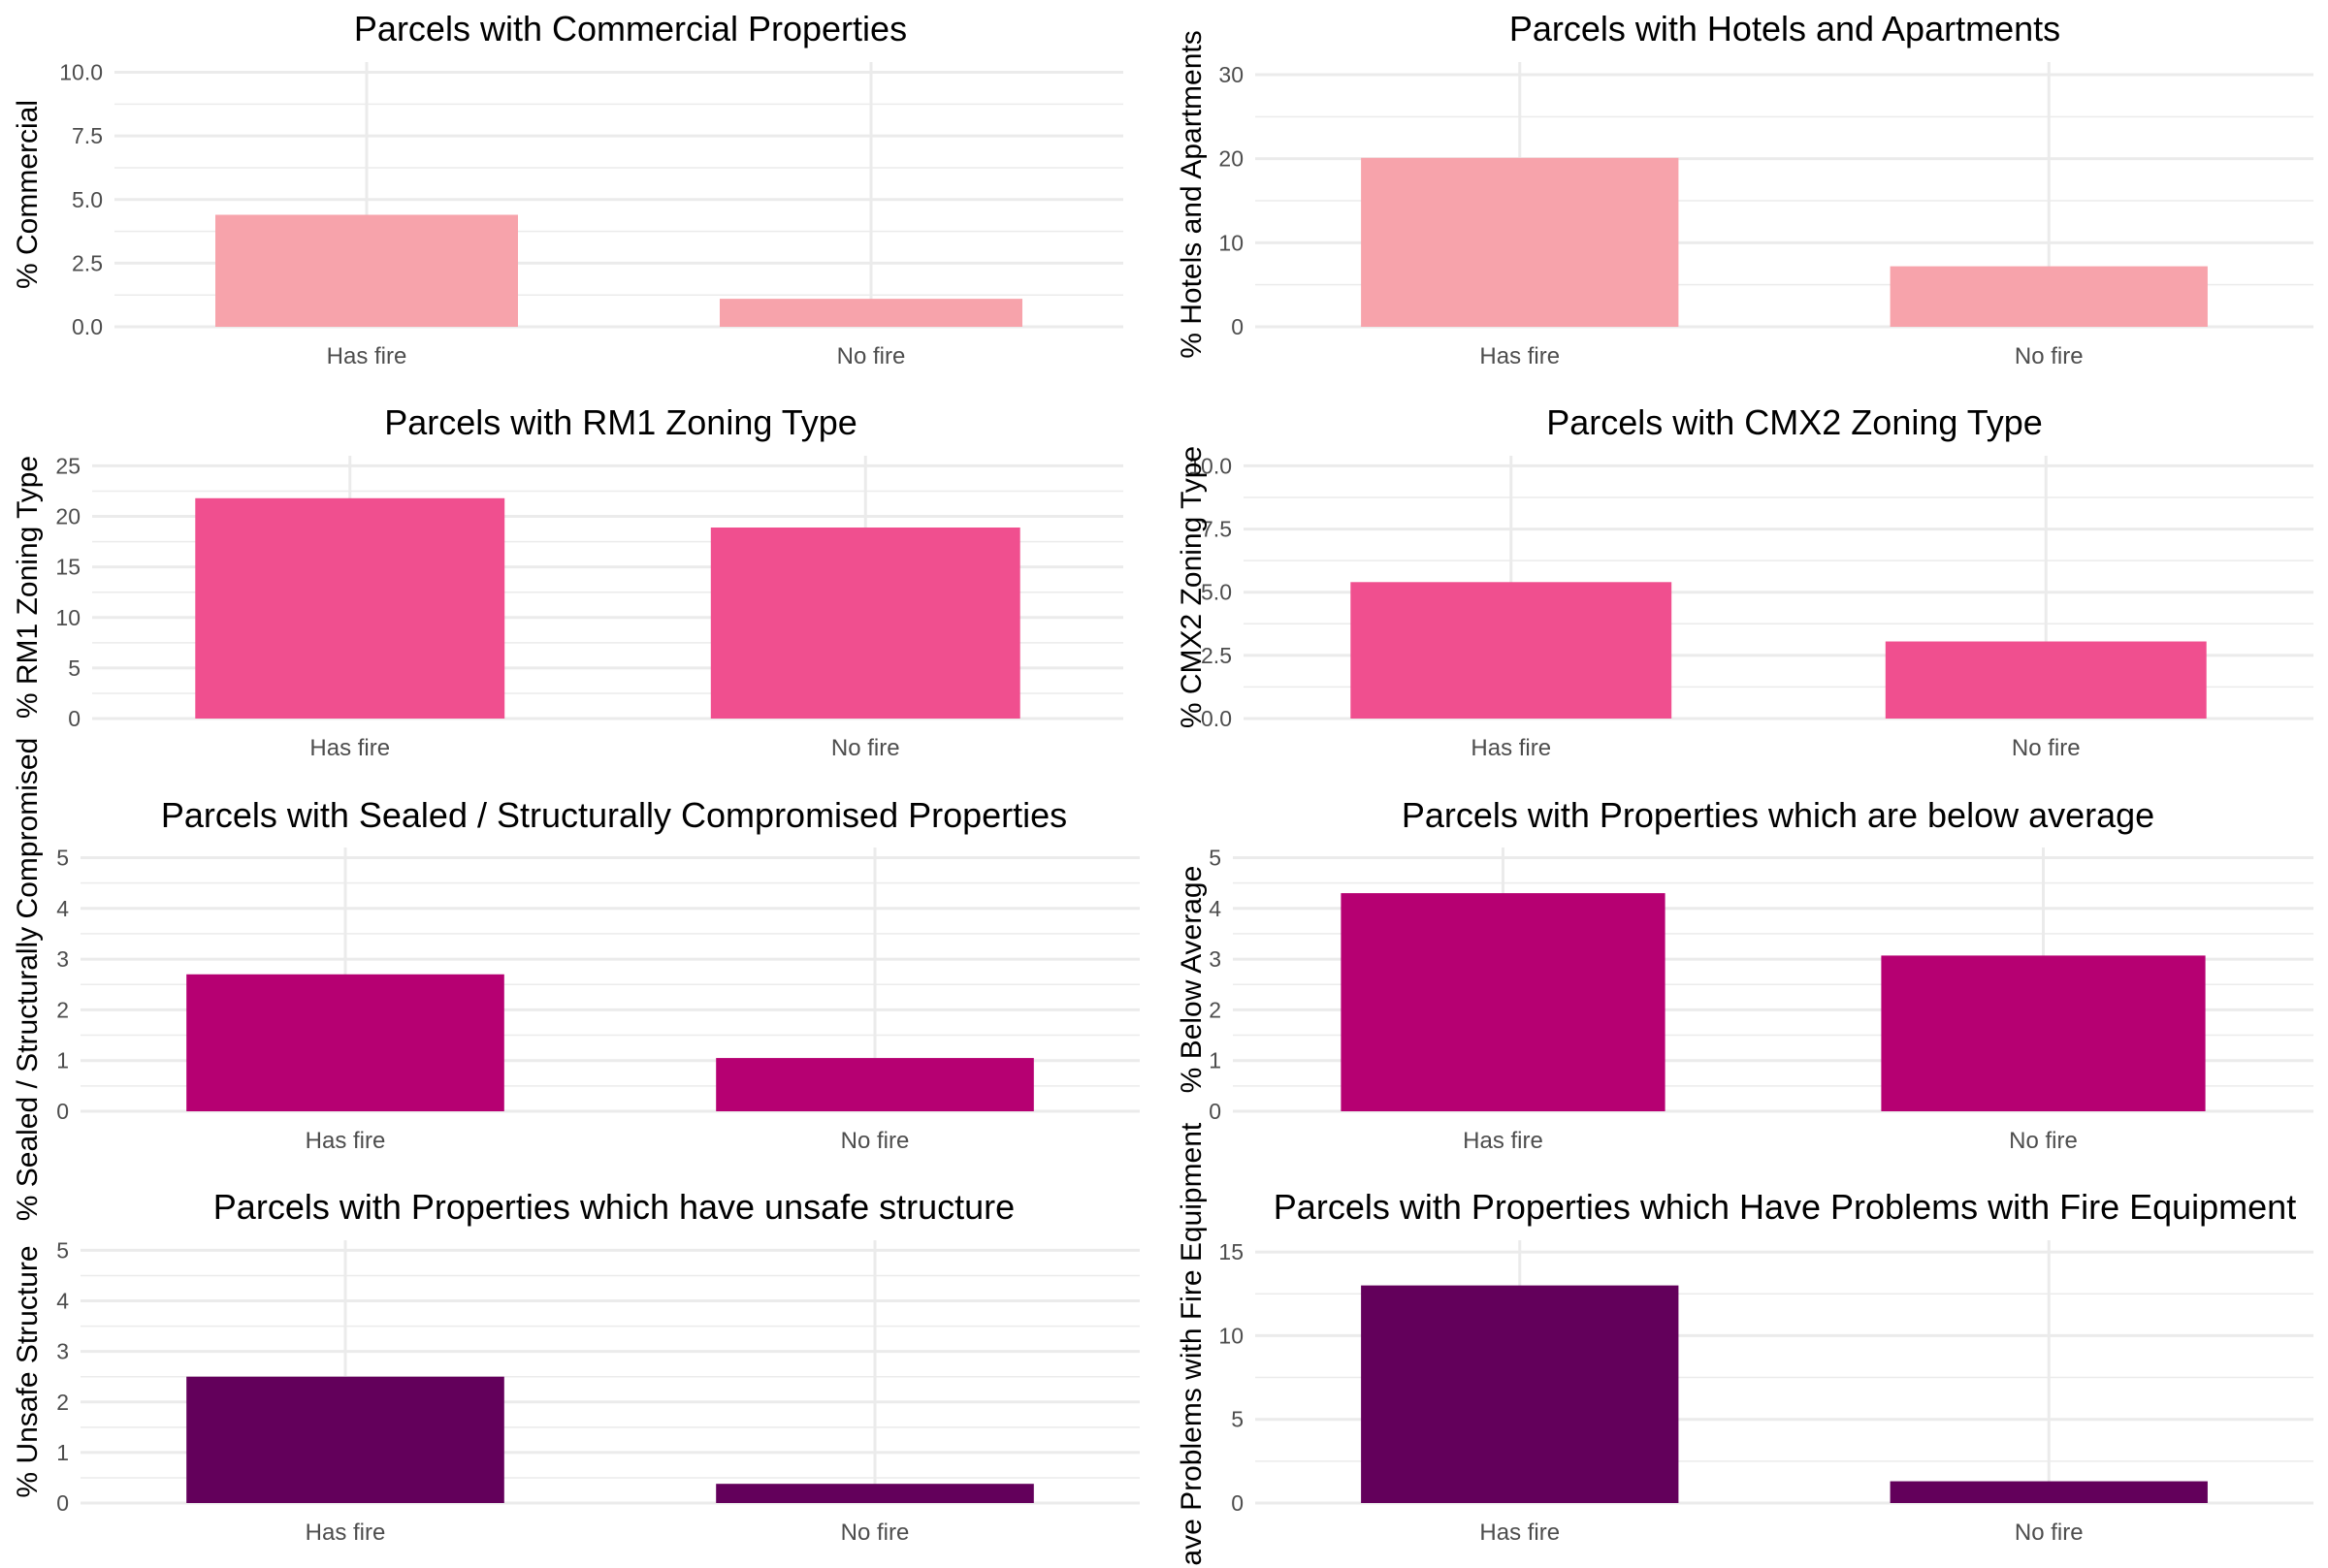  Describe the element at coordinates (1794, 422) in the screenshot. I see `chart-title: Parcels with CMX2 Zoning Type` at that location.